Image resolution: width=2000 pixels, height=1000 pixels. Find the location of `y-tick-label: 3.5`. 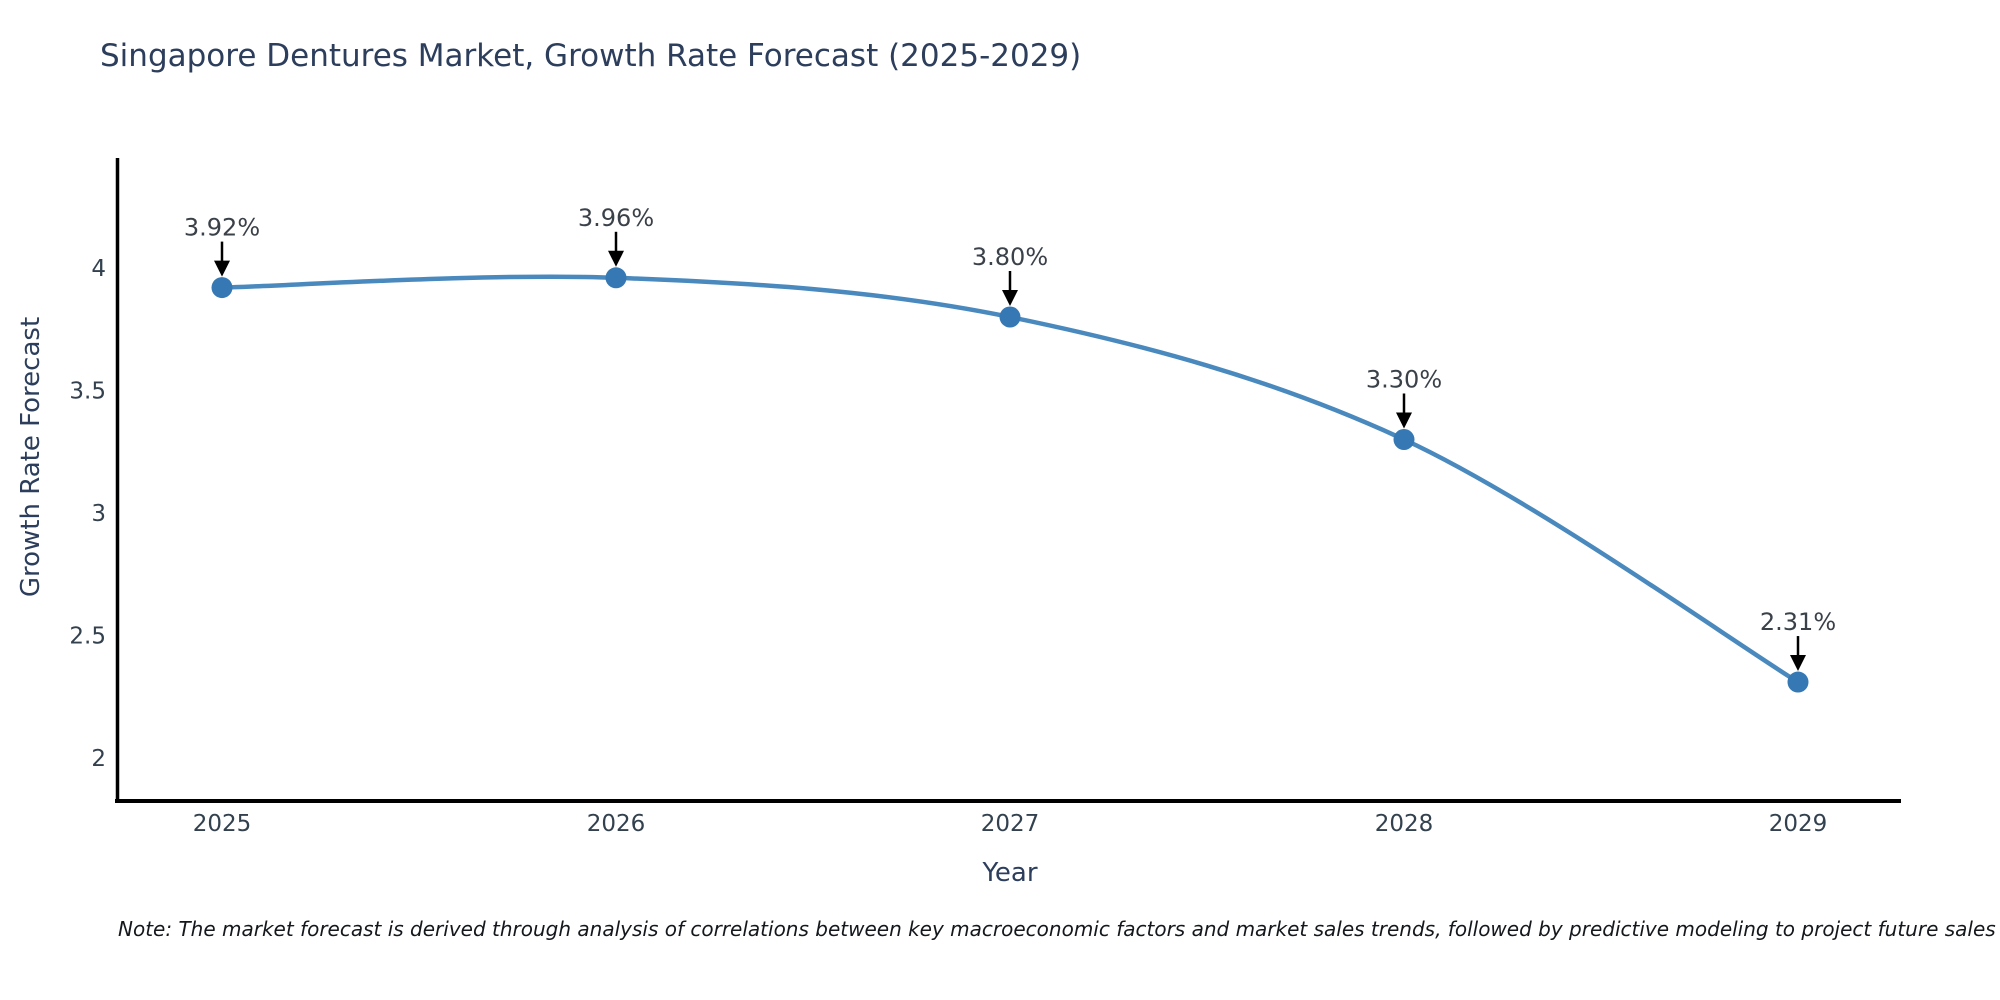

y-tick-label: 3.5 is located at coordinates (87, 392).